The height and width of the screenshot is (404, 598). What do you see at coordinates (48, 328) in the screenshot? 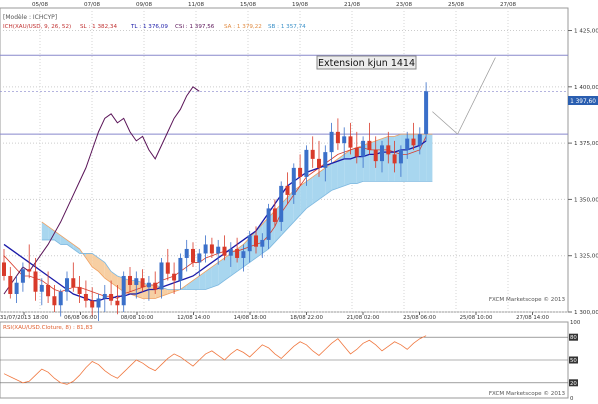
I see `rsi-legend: RSI(XAU/USD.Cloture, 8) : 81,83` at bounding box center [48, 328].